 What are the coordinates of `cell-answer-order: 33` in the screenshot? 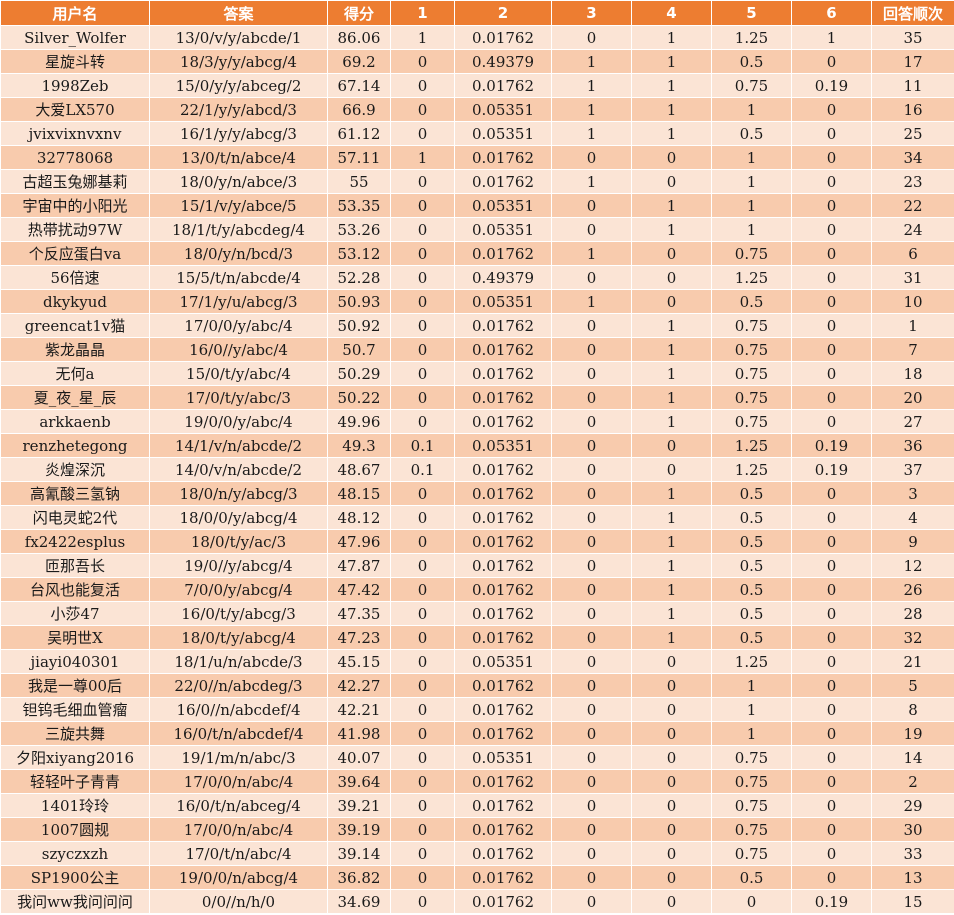 It's located at (912, 853).